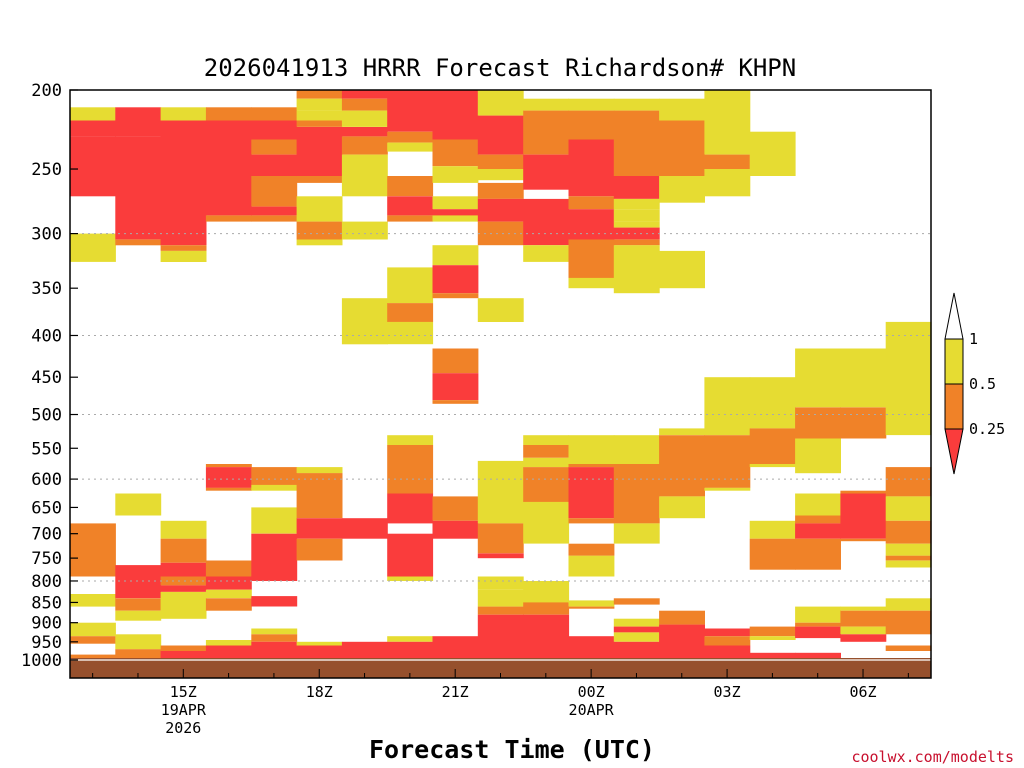 This screenshot has width=1024, height=768. What do you see at coordinates (46, 480) in the screenshot?
I see `y-tick-label: 600` at bounding box center [46, 480].